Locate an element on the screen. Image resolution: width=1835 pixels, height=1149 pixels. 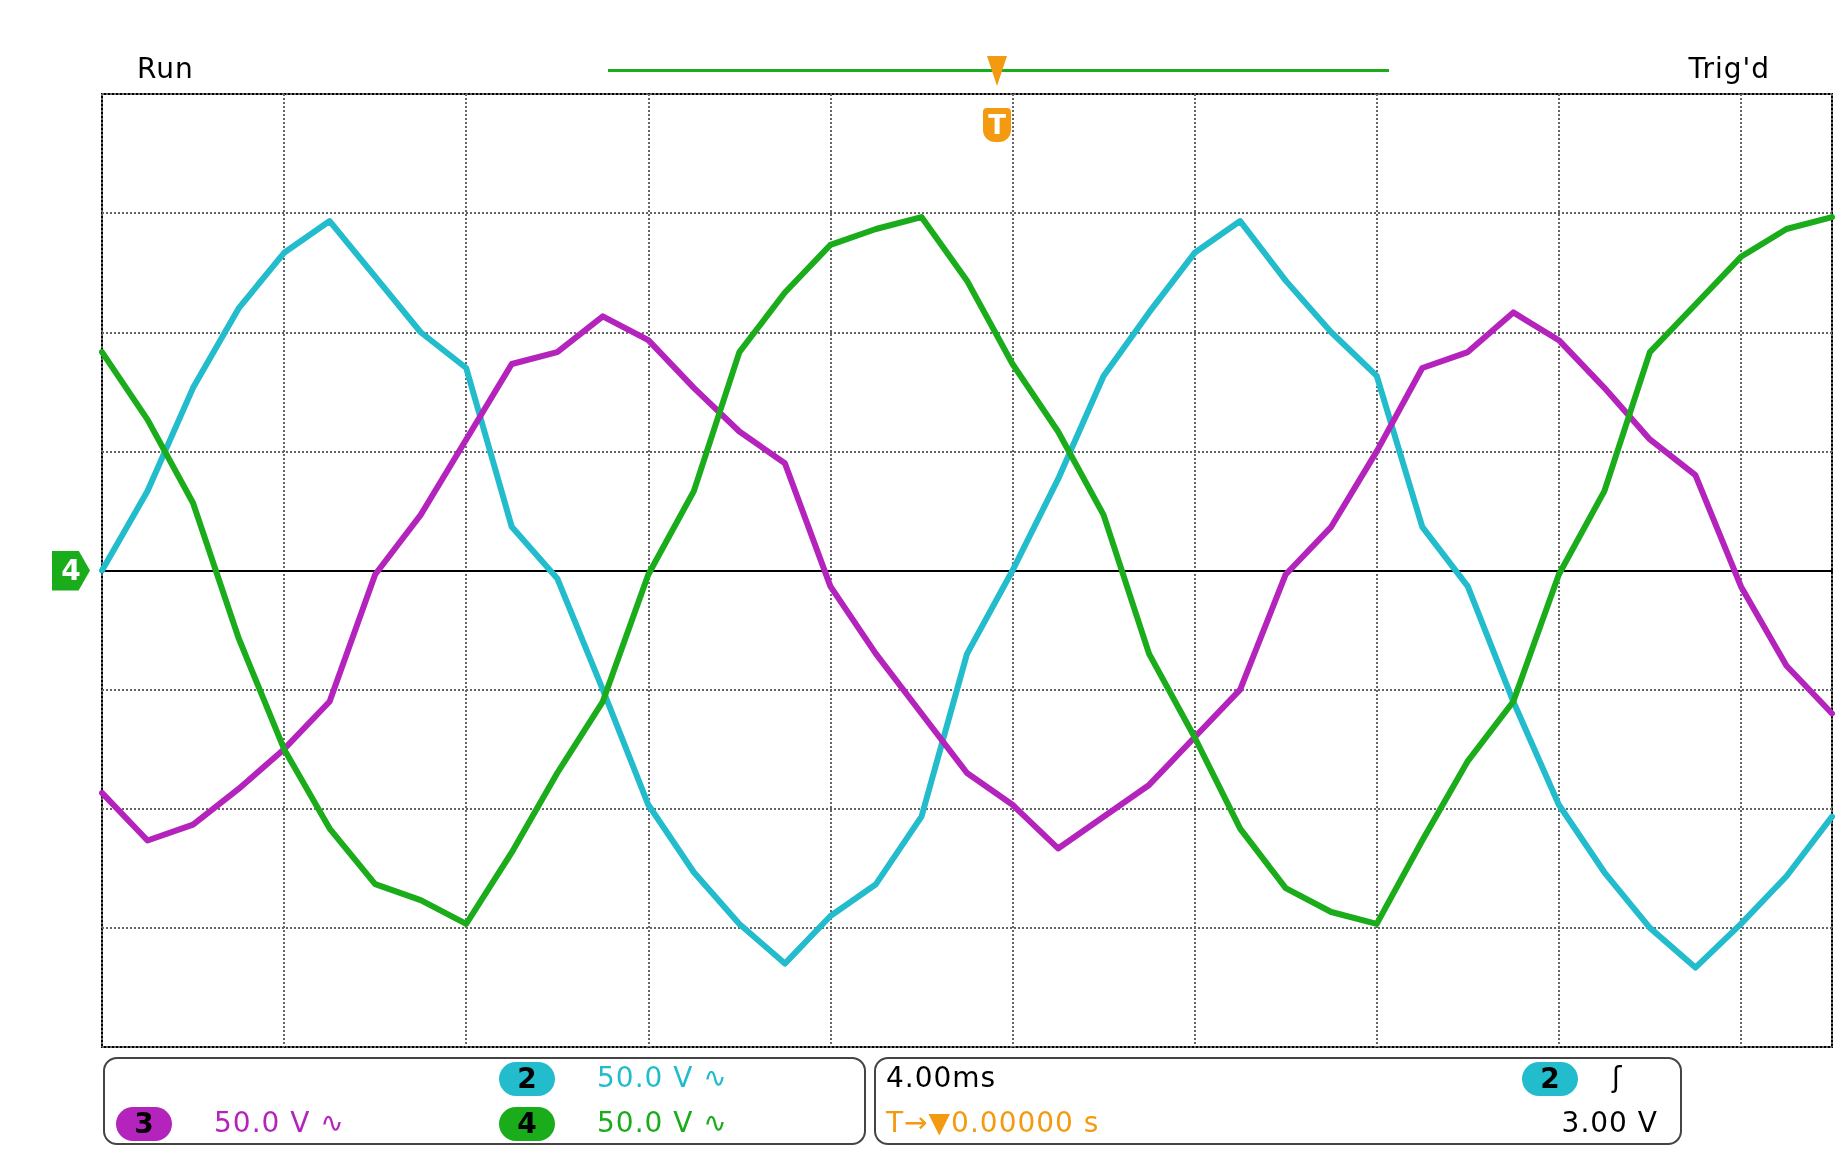
text: Run is located at coordinates (165, 69).